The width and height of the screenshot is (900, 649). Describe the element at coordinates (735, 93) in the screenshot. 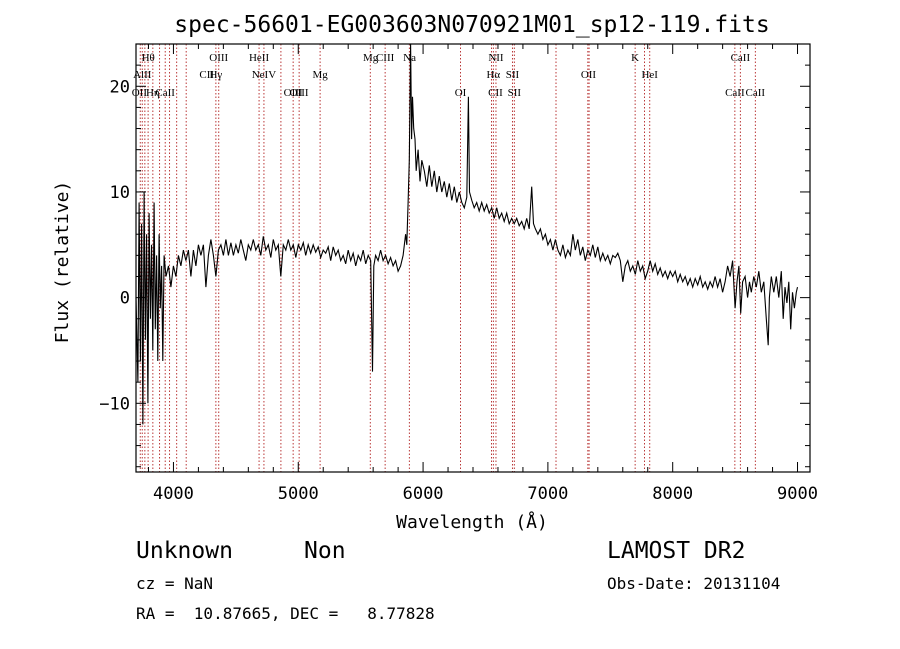

I see `marker-label-26: CaII` at that location.